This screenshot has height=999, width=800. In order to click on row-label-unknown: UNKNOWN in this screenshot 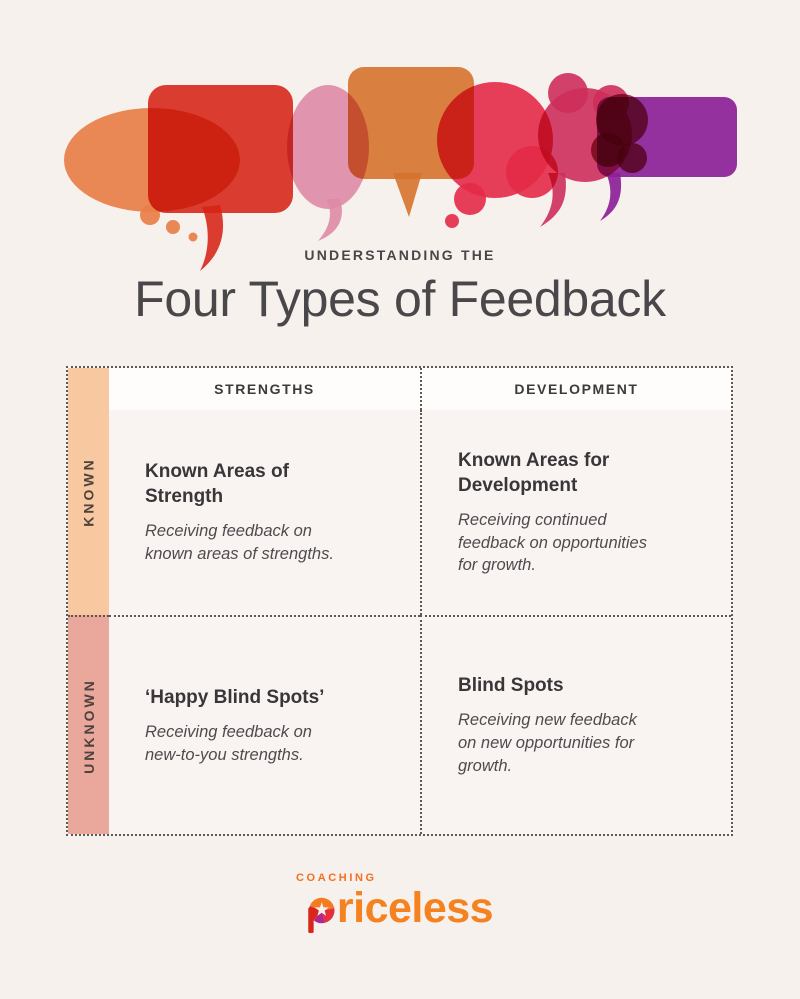, I will do `click(88, 724)`.